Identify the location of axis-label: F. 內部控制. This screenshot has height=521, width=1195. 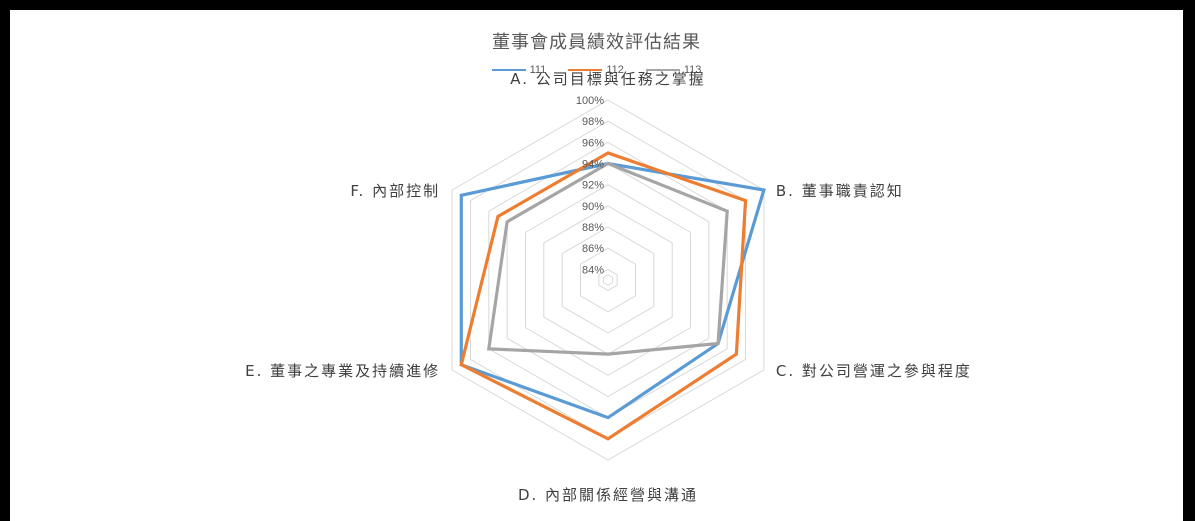
(395, 191).